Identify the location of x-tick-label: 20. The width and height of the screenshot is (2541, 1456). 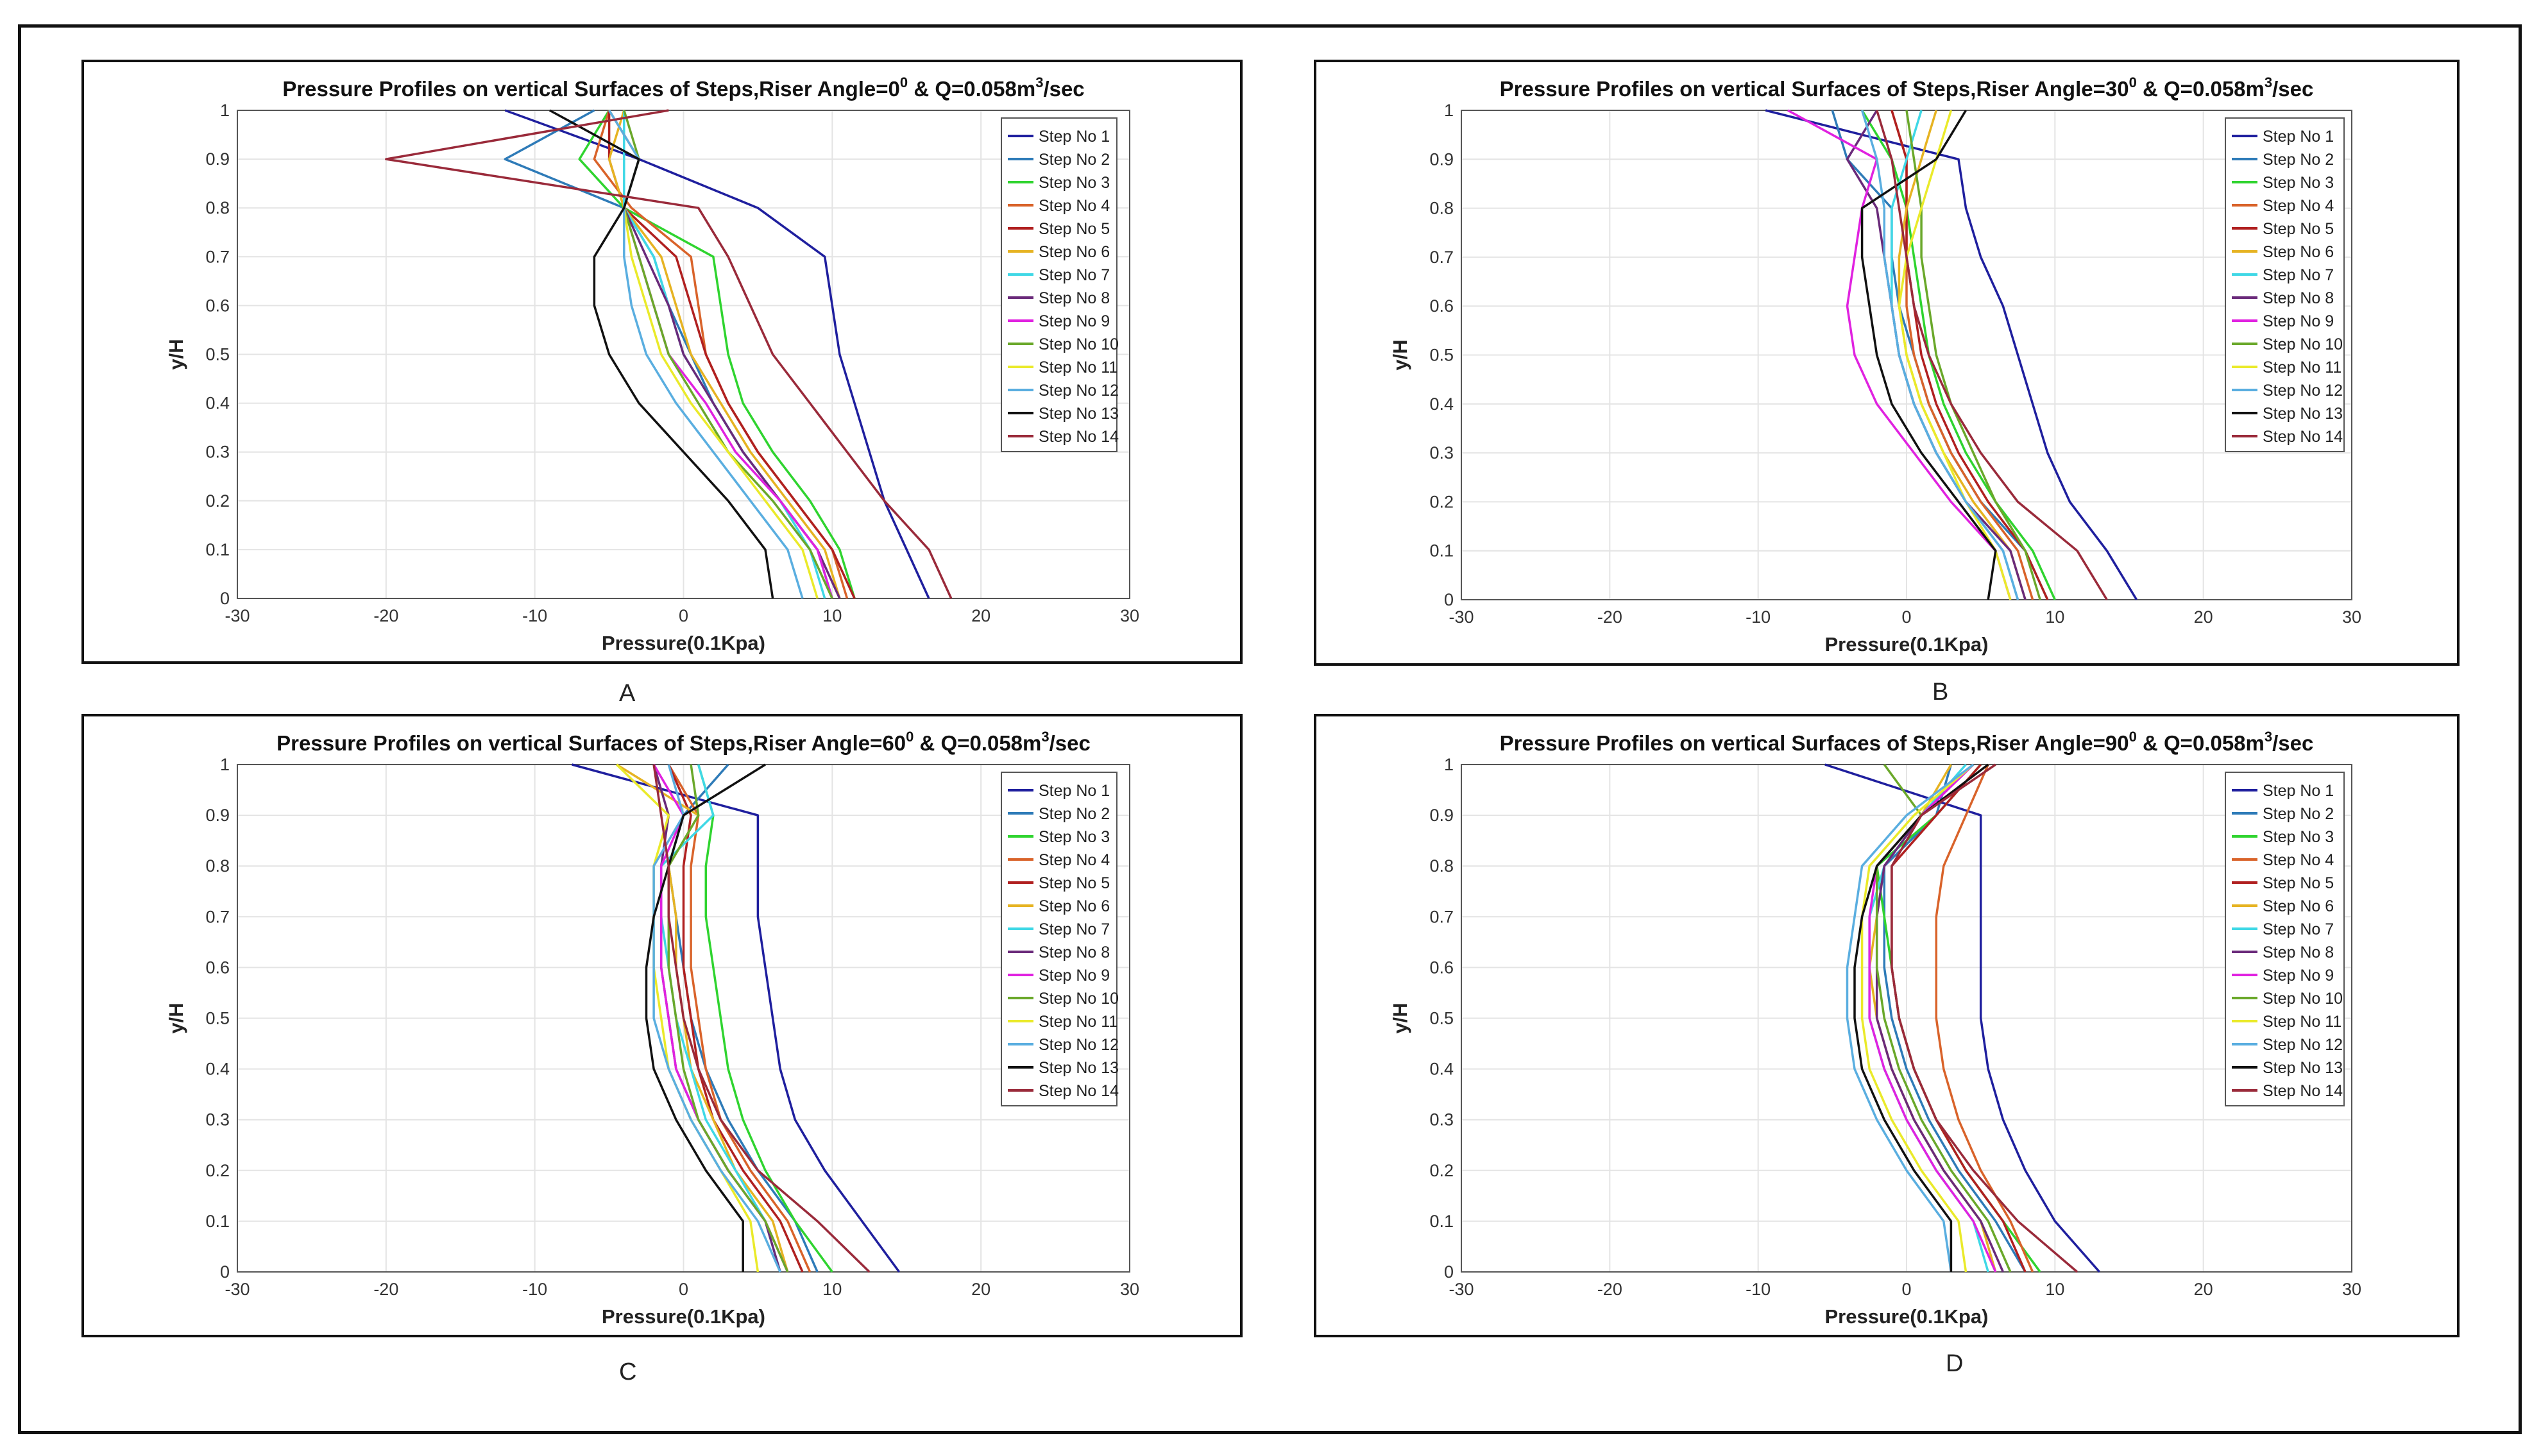
(2203, 1290).